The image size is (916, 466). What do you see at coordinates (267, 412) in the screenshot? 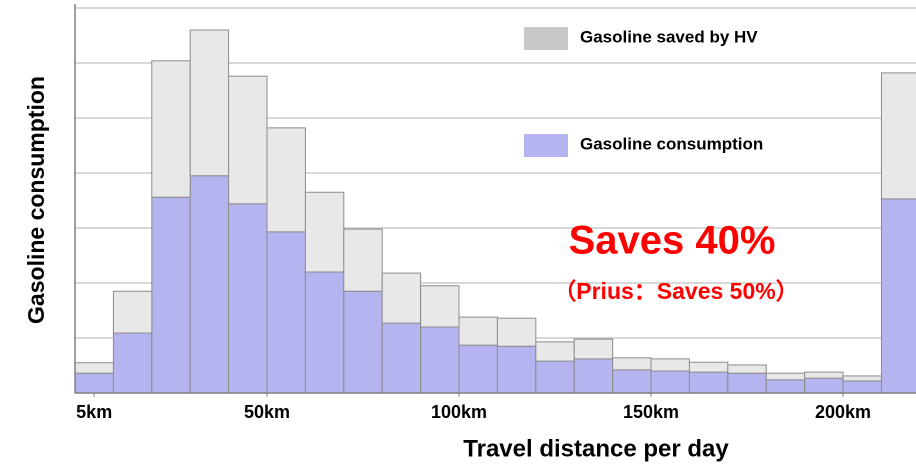
I see `x-tick-label: 50km` at bounding box center [267, 412].